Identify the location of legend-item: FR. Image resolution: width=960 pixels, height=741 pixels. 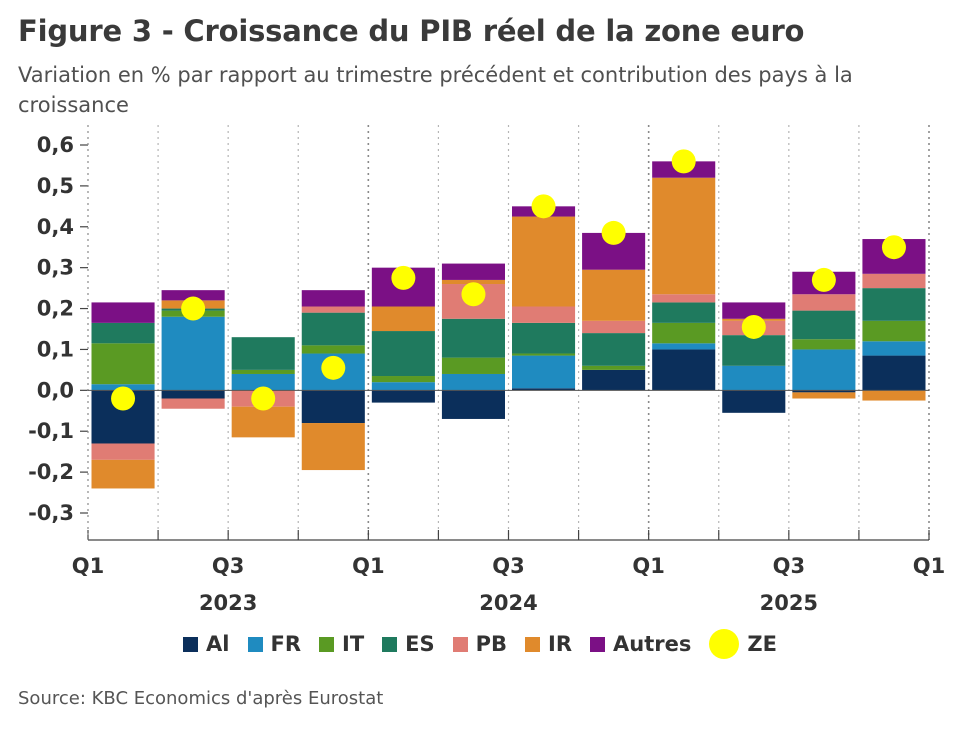
(274, 644).